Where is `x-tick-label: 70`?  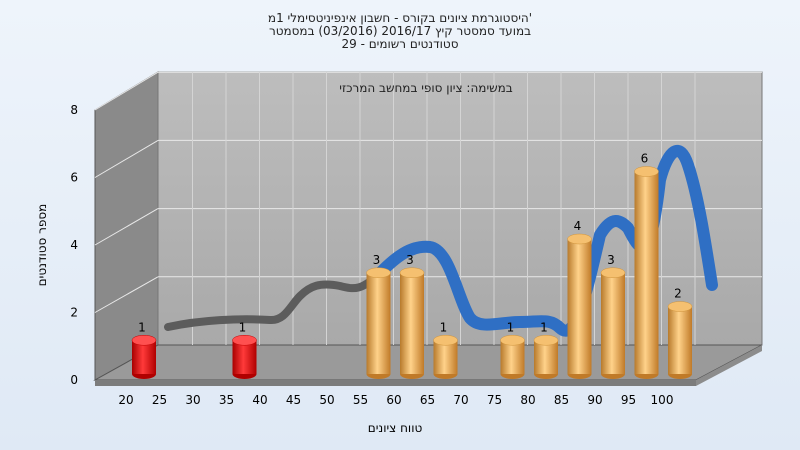
x-tick-label: 70 is located at coordinates (460, 400).